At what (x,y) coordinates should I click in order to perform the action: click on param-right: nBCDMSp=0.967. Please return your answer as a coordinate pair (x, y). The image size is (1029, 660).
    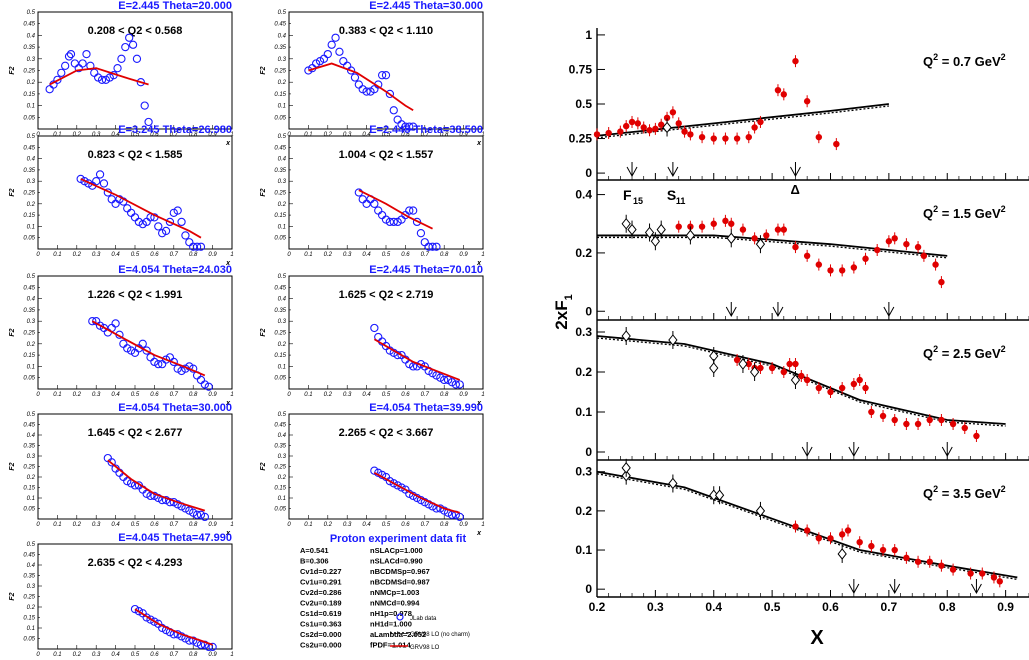
    Looking at the image, I should click on (400, 571).